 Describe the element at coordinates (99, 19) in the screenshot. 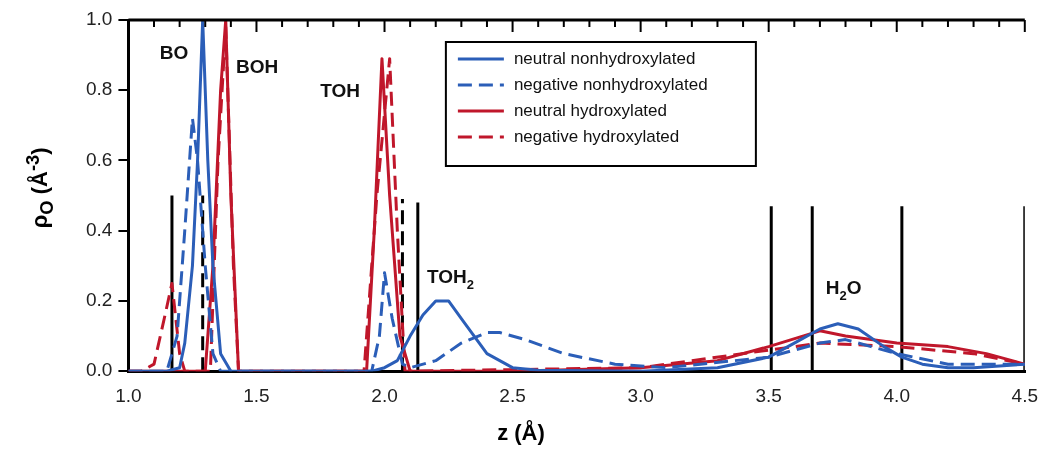

I see `y-tick-label: 1.0` at that location.